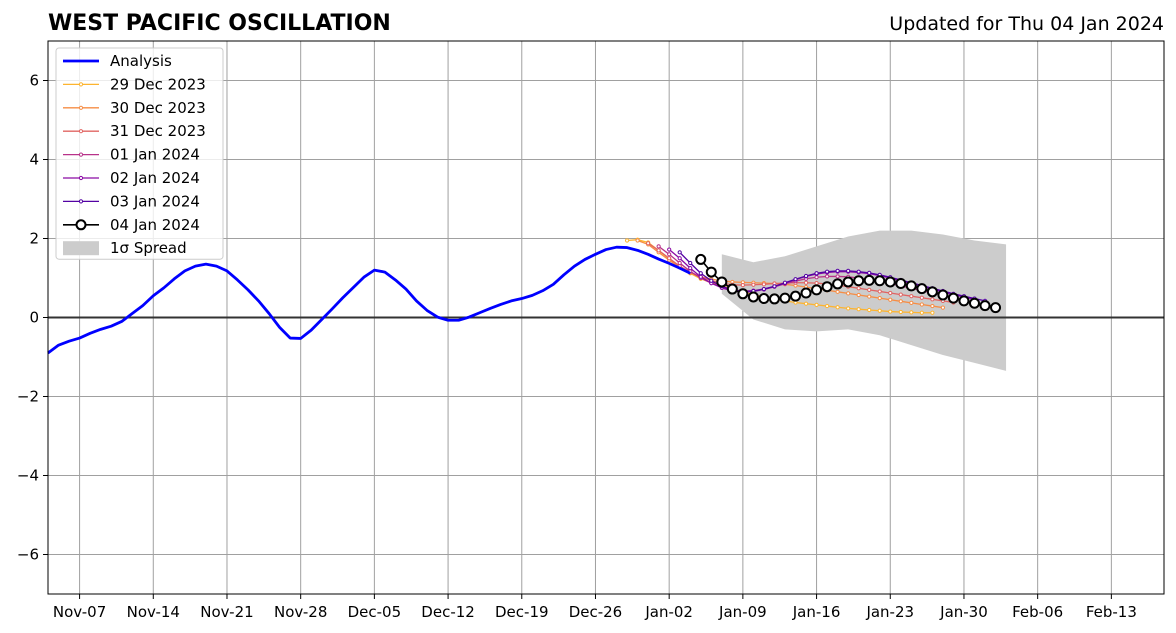 This screenshot has width=1176, height=633. What do you see at coordinates (889, 612) in the screenshot?
I see `x-tick-label: Jan-23` at bounding box center [889, 612].